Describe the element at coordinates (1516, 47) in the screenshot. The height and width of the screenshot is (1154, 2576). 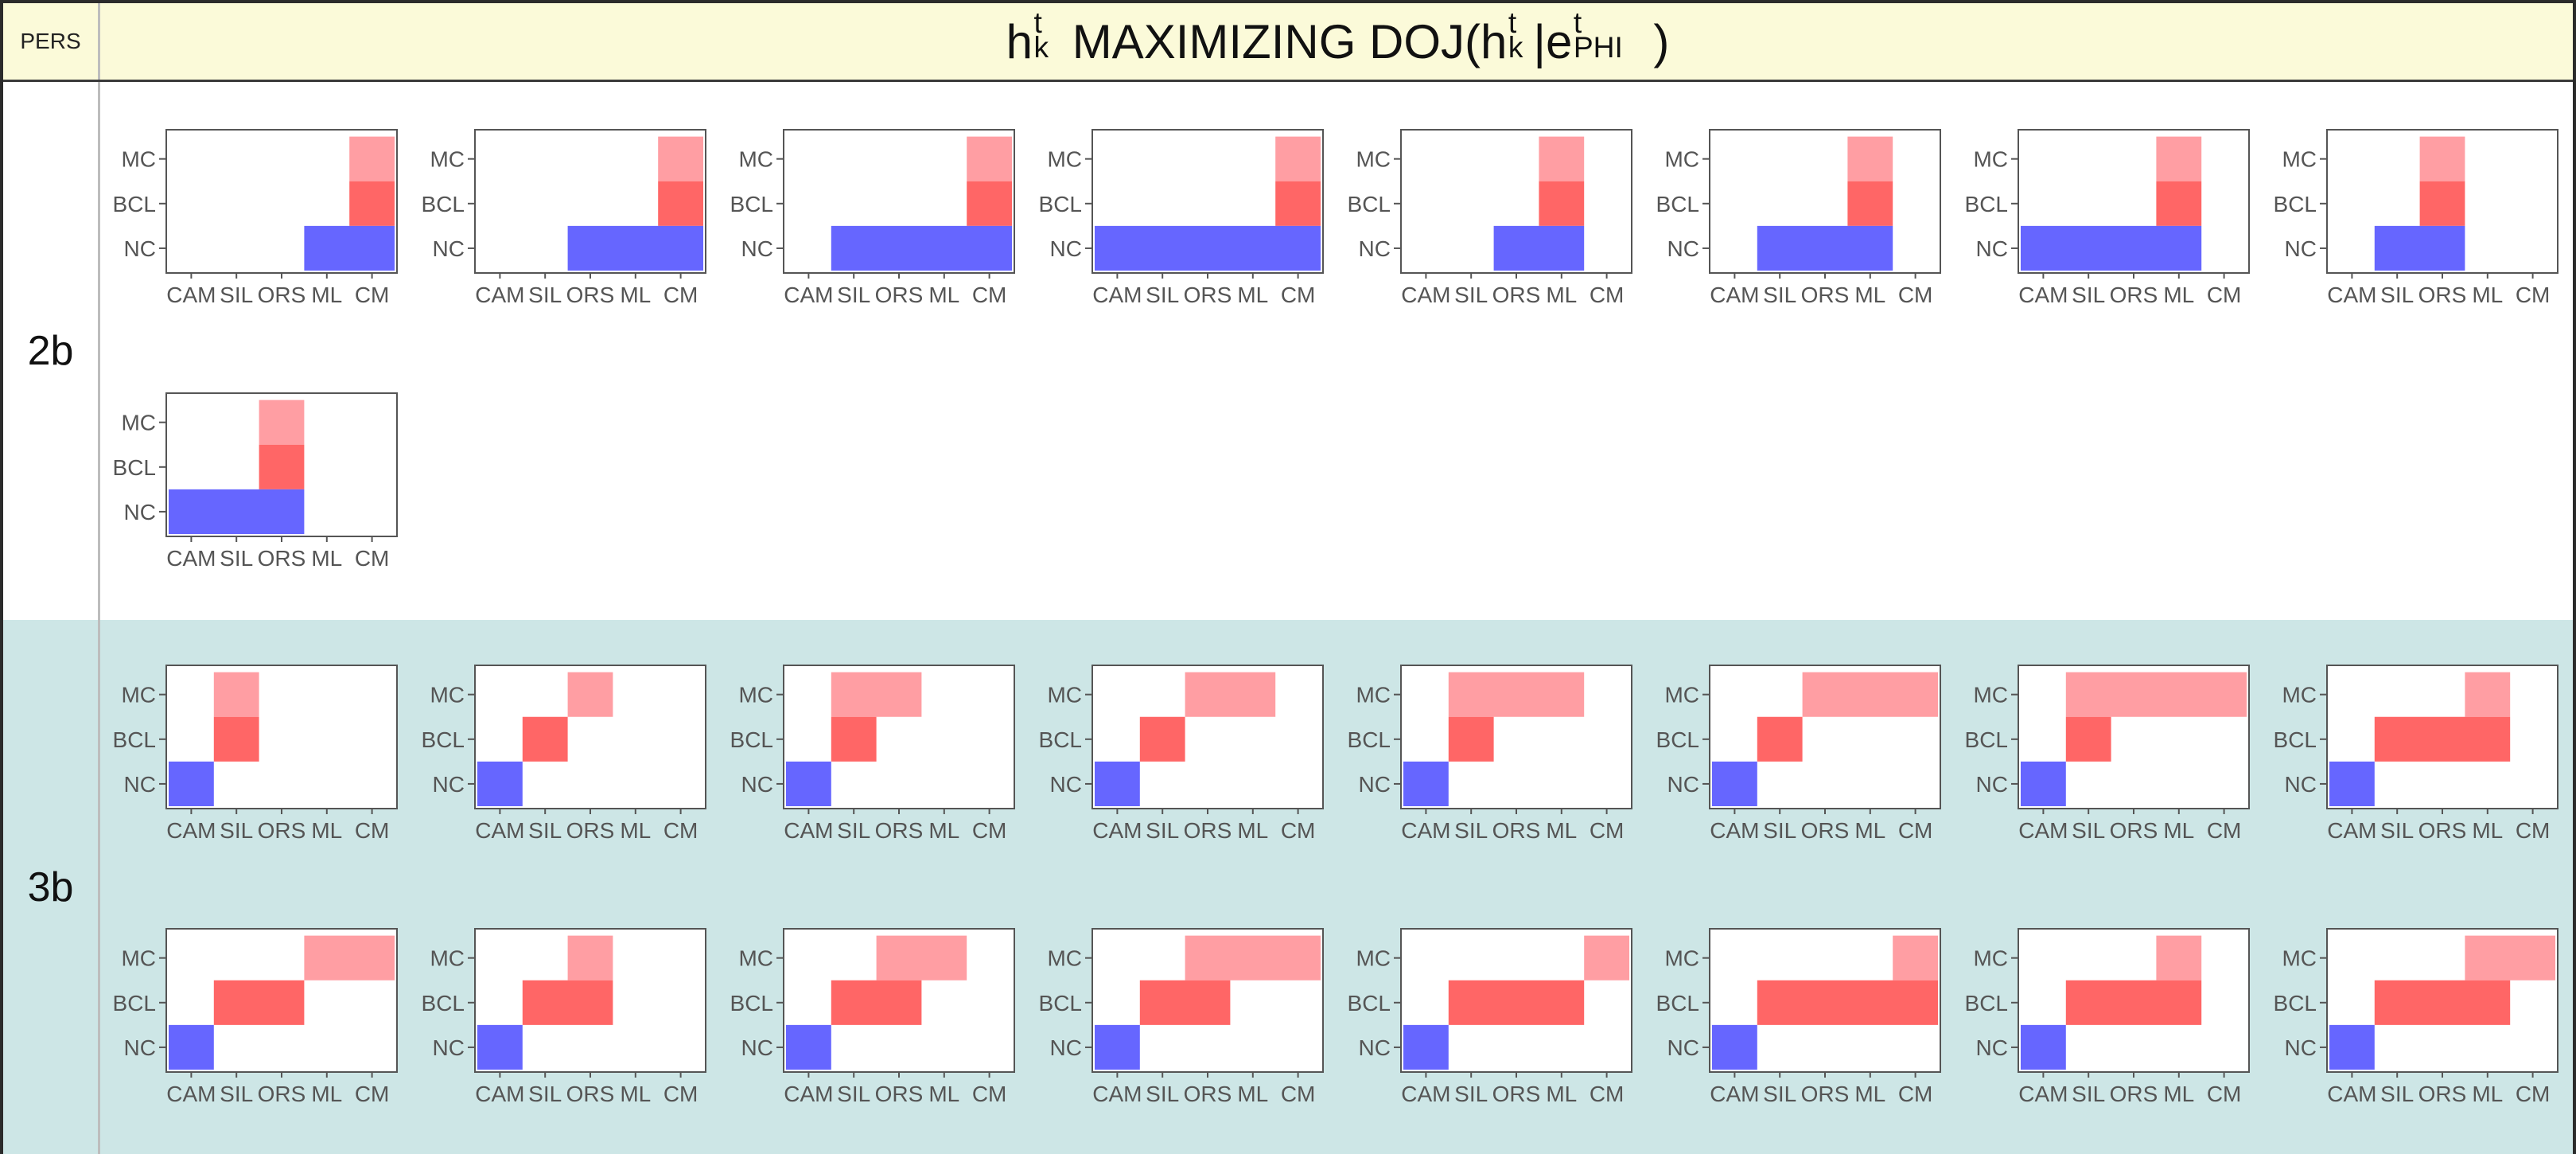
I see `title-sub-k2: k` at that location.